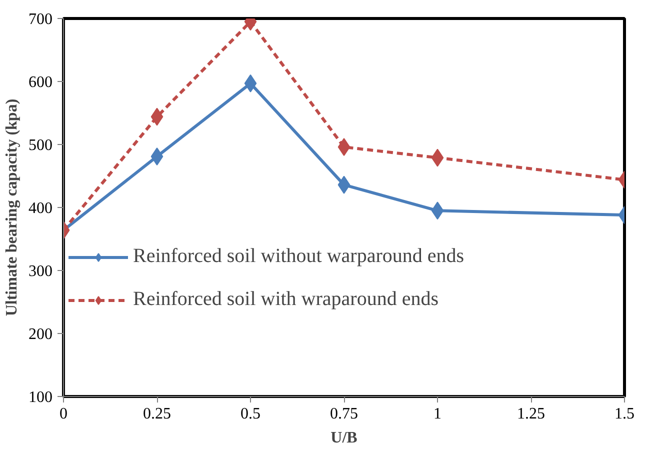  Describe the element at coordinates (40, 208) in the screenshot. I see `y-tick-label: 400` at that location.